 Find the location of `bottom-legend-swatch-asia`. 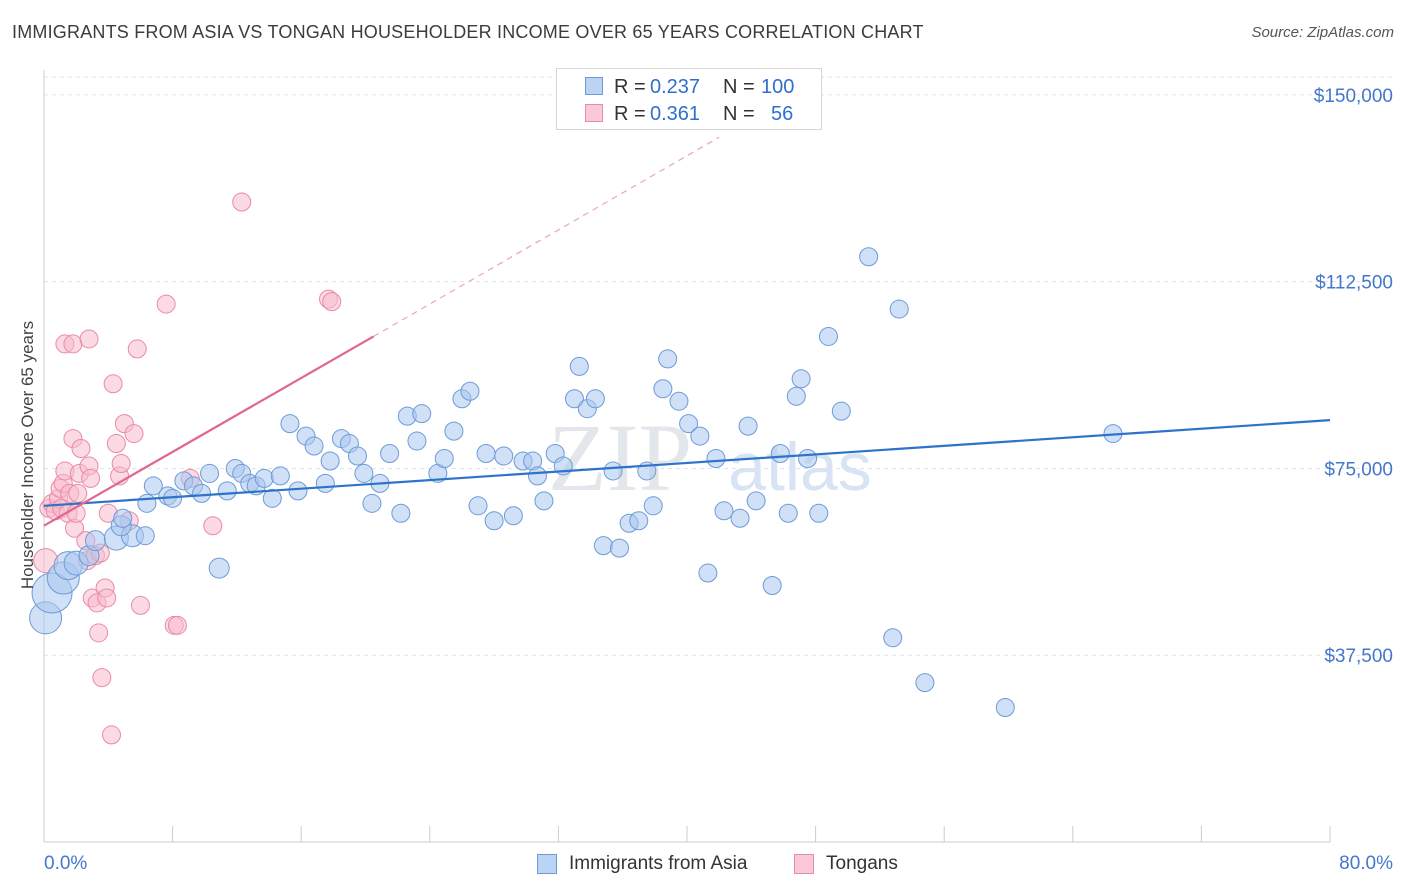

bottom-legend-swatch-asia is located at coordinates (547, 864).